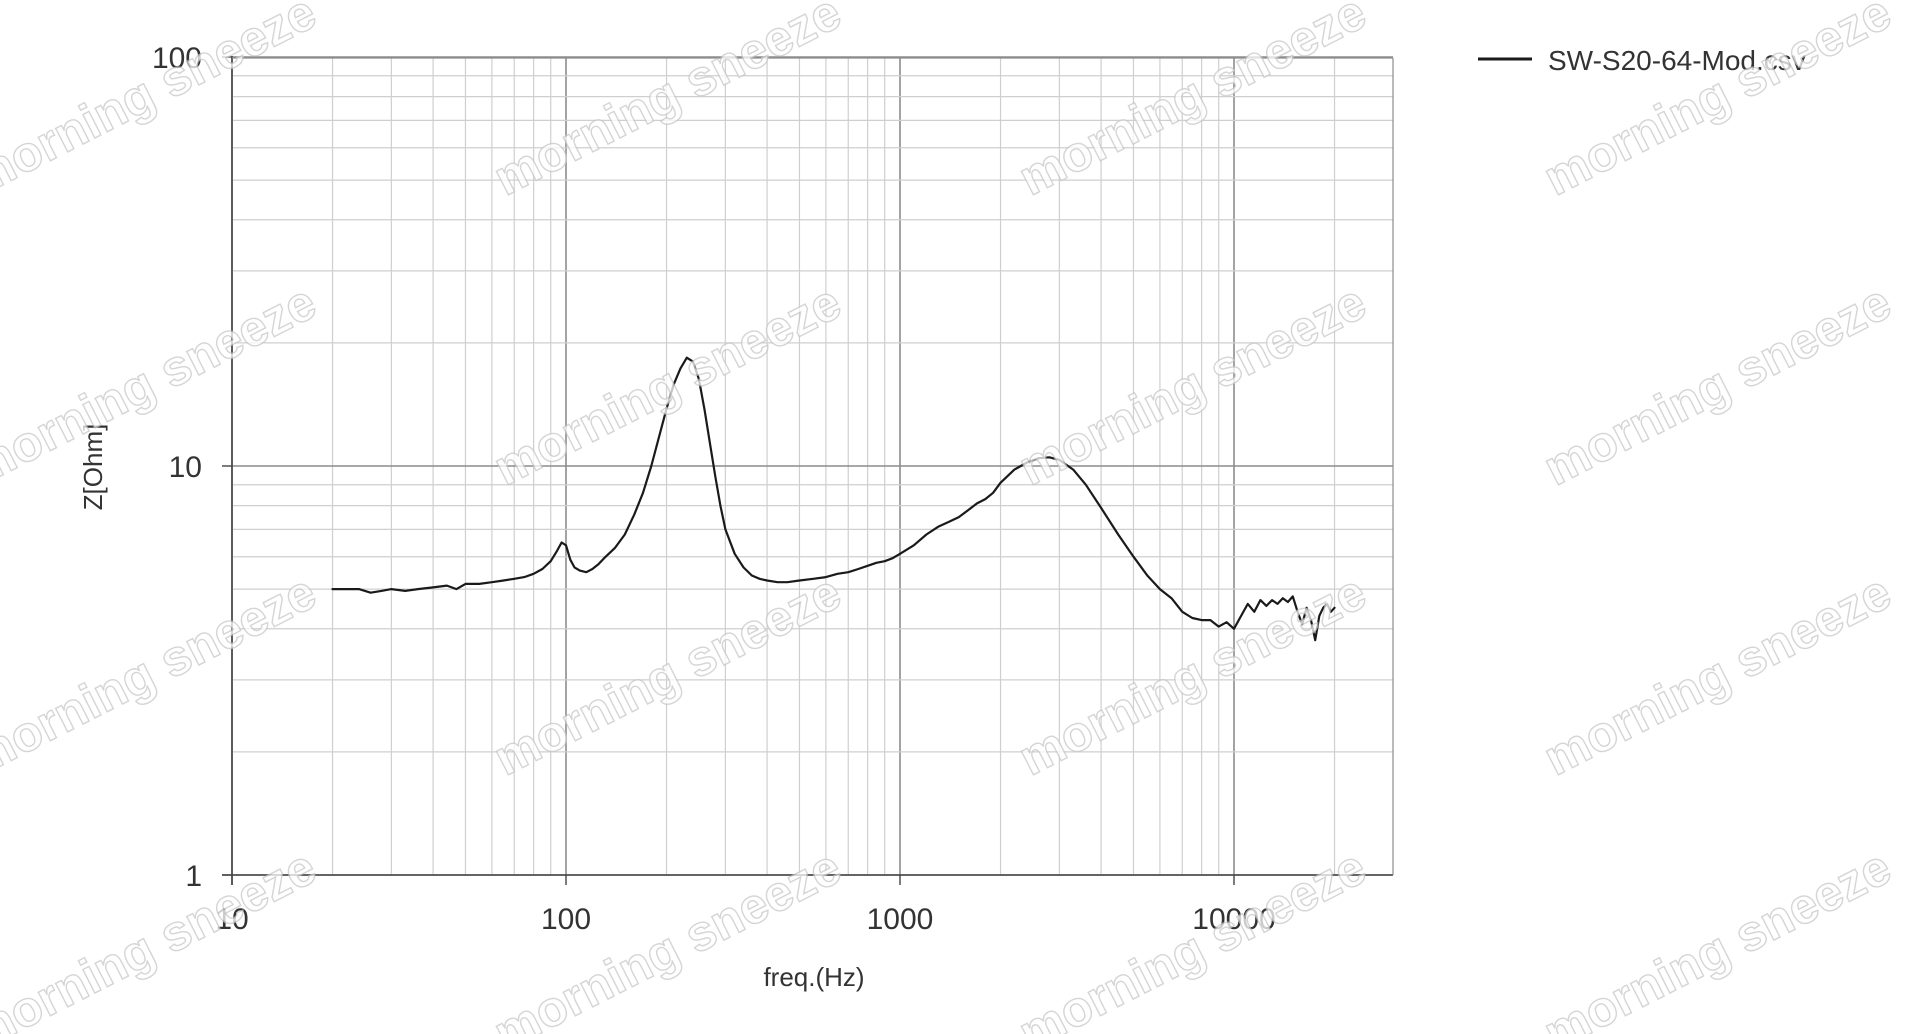 This screenshot has height=1034, width=1920. Describe the element at coordinates (813, 977) in the screenshot. I see `x-axis-label: freq.(Hz)` at that location.